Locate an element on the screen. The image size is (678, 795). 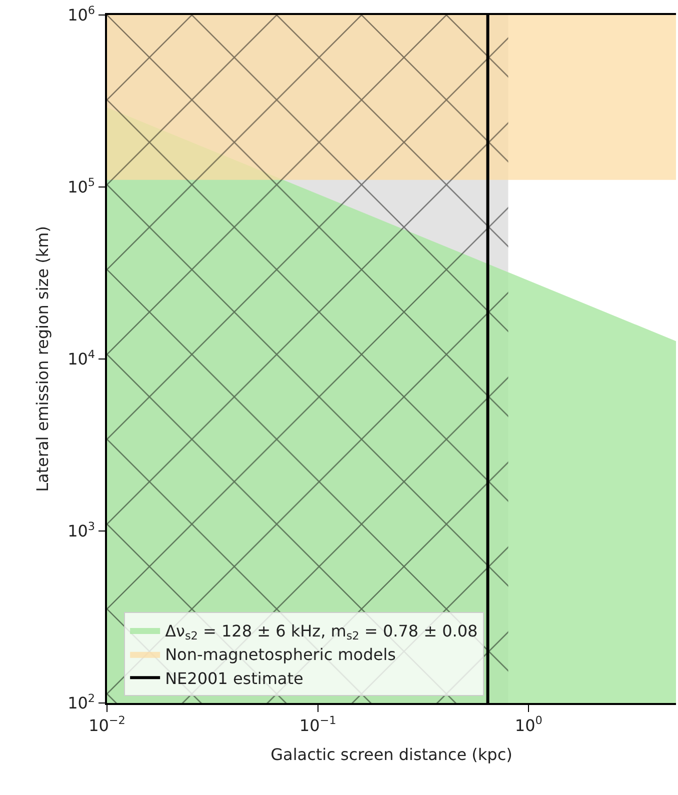
y-axis-title: Lateral emission region size (km) is located at coordinates (42, 359).